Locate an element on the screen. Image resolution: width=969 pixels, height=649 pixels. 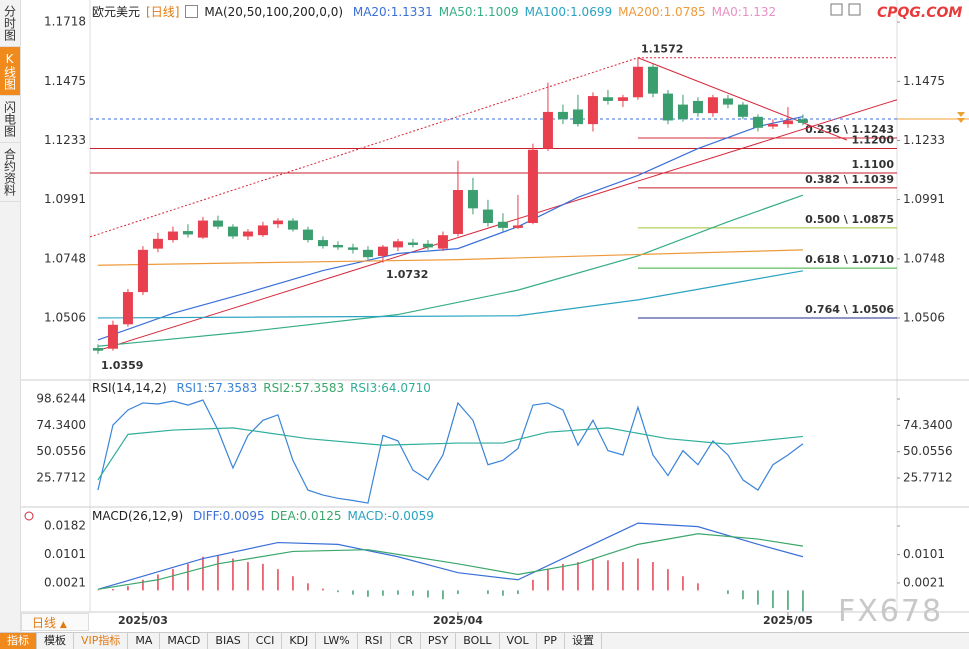
toolbar-item: 模板 is located at coordinates (55, 641).